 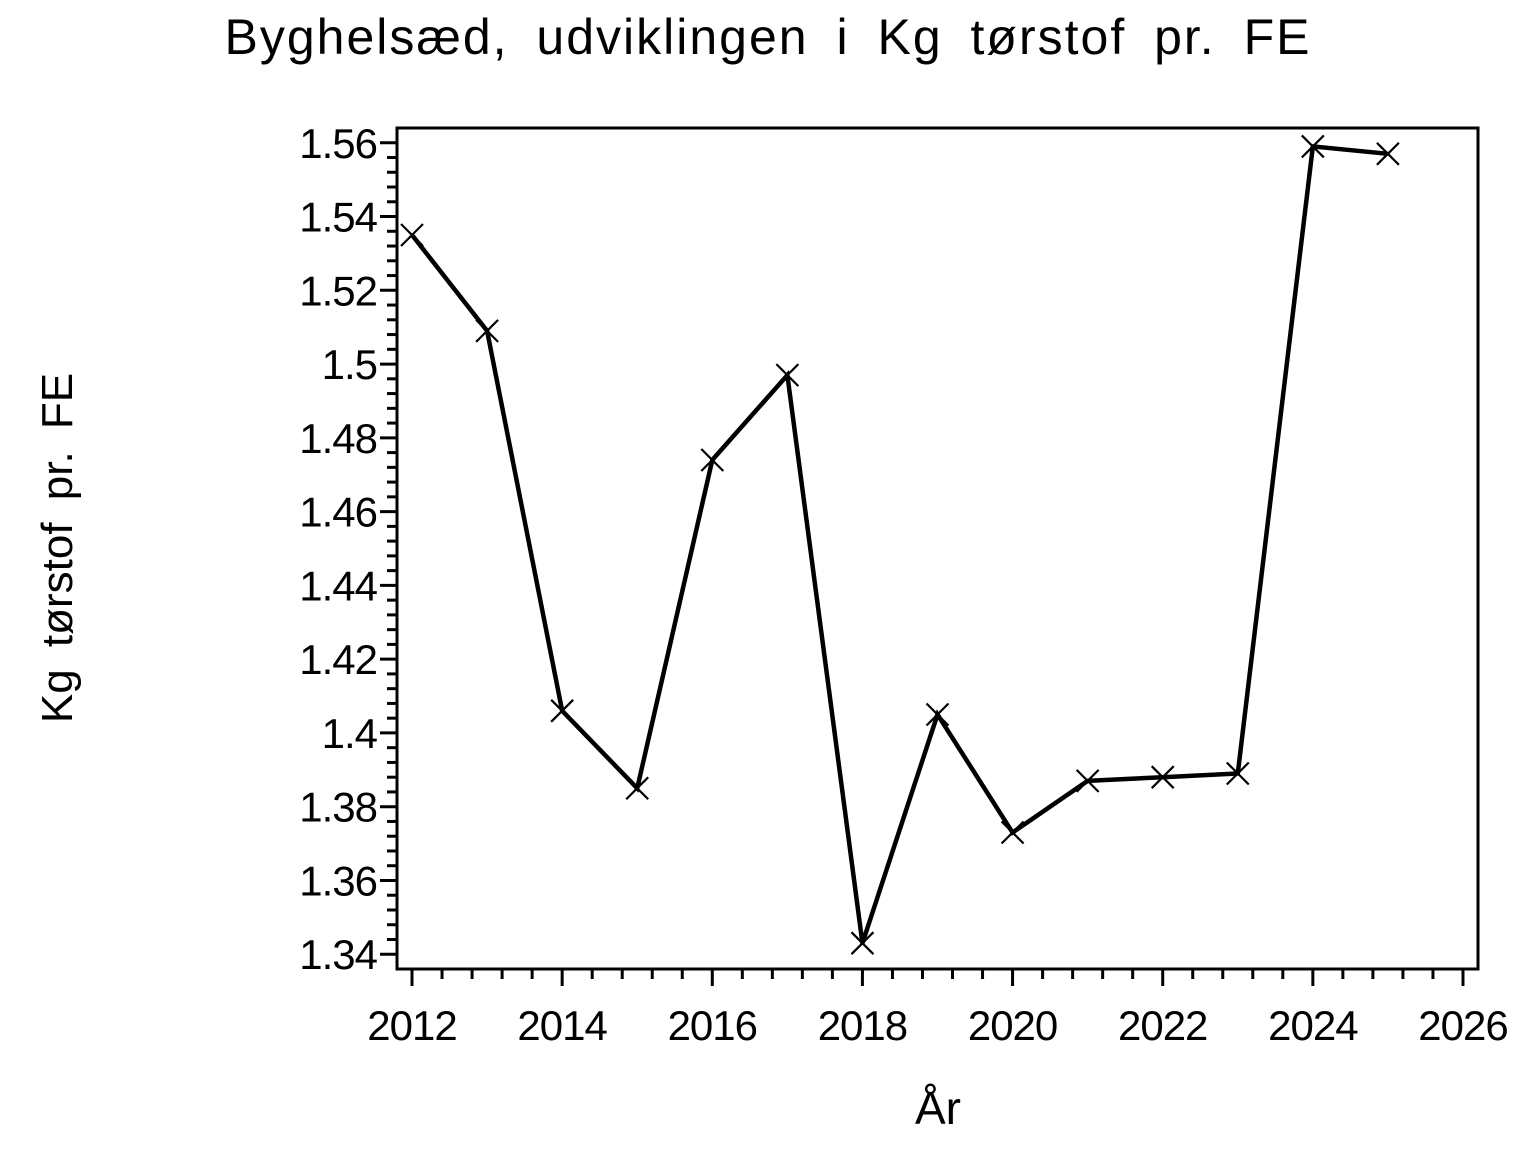 What do you see at coordinates (338, 438) in the screenshot?
I see `y-tick-label: 1.48` at bounding box center [338, 438].